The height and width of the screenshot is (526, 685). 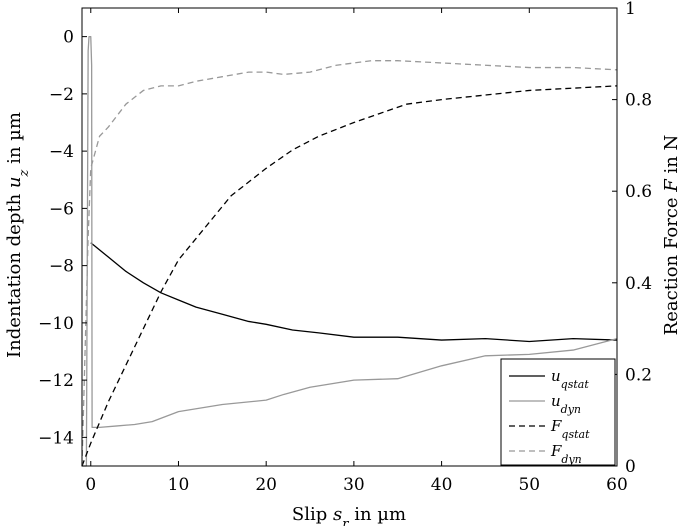 I want to click on x-tick-label: 10, so click(x=179, y=485).